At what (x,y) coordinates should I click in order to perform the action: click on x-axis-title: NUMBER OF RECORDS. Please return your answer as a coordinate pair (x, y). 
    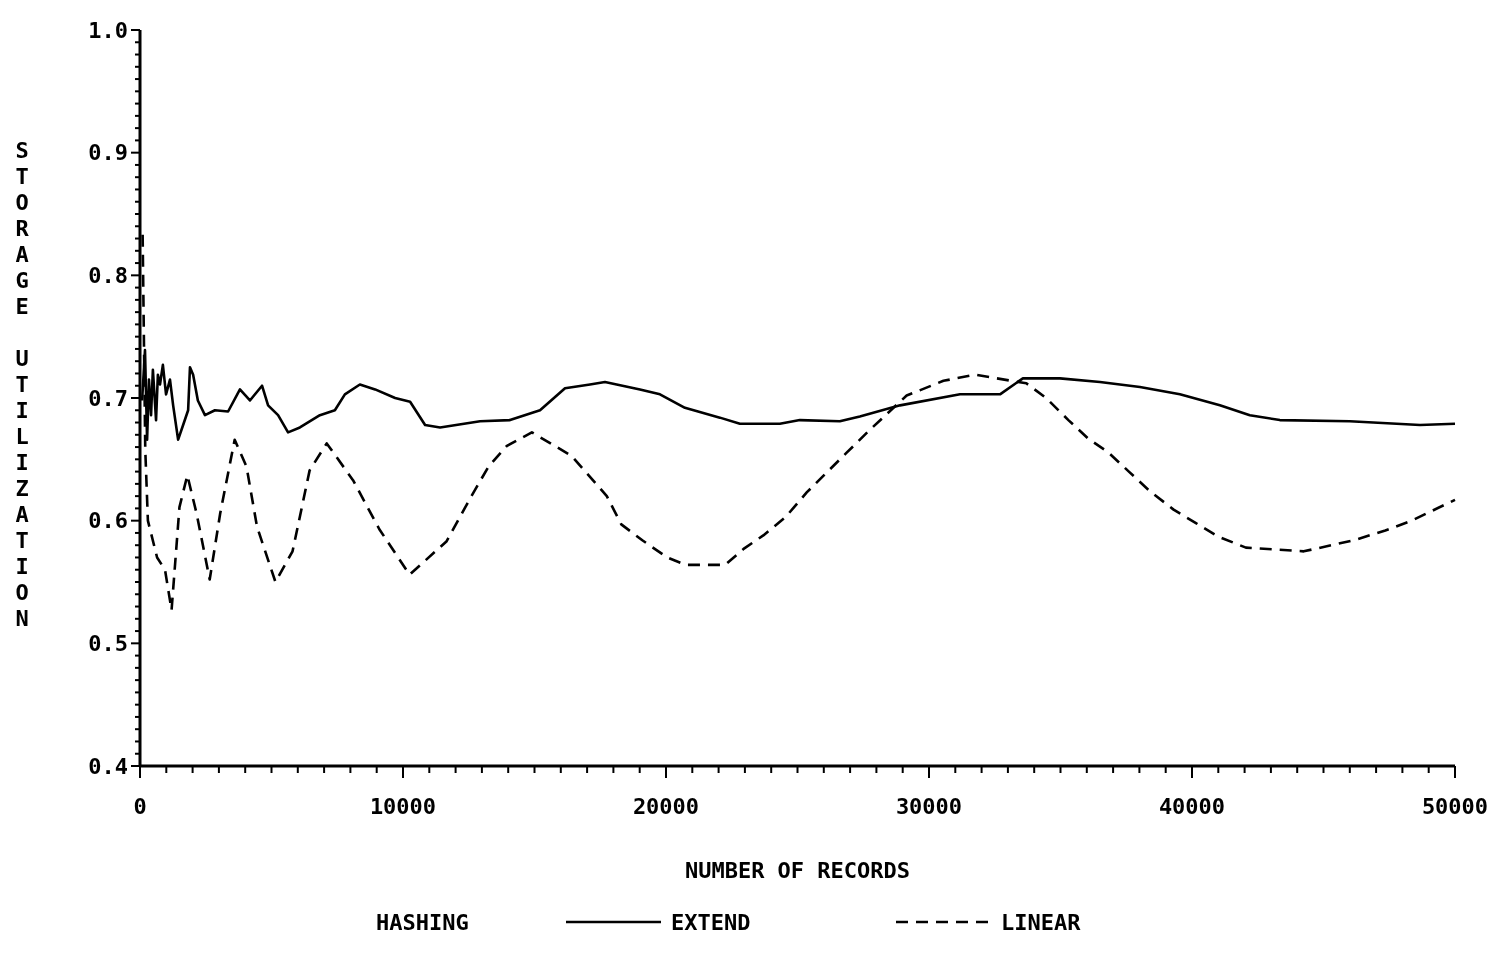
    Looking at the image, I should click on (797, 870).